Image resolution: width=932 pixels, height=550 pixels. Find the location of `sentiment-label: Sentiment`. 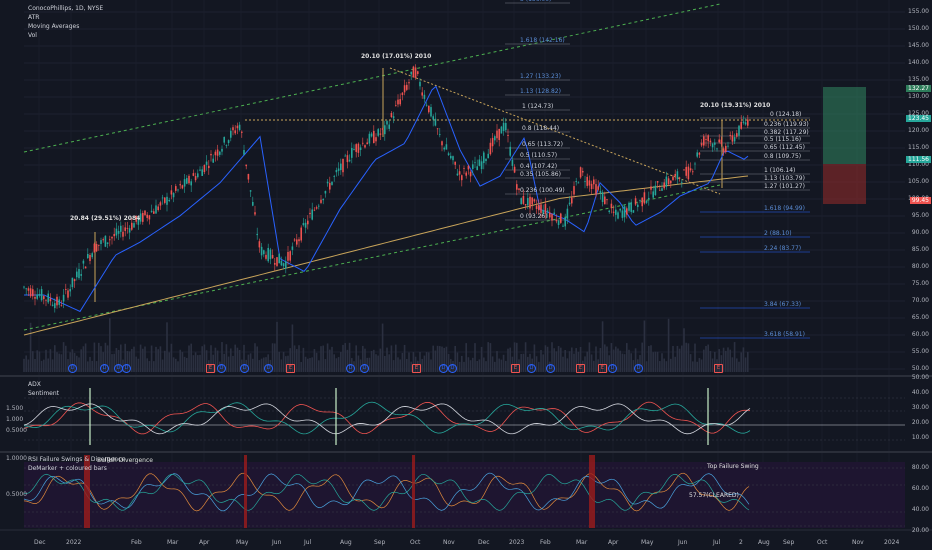

sentiment-label: Sentiment is located at coordinates (44, 393).